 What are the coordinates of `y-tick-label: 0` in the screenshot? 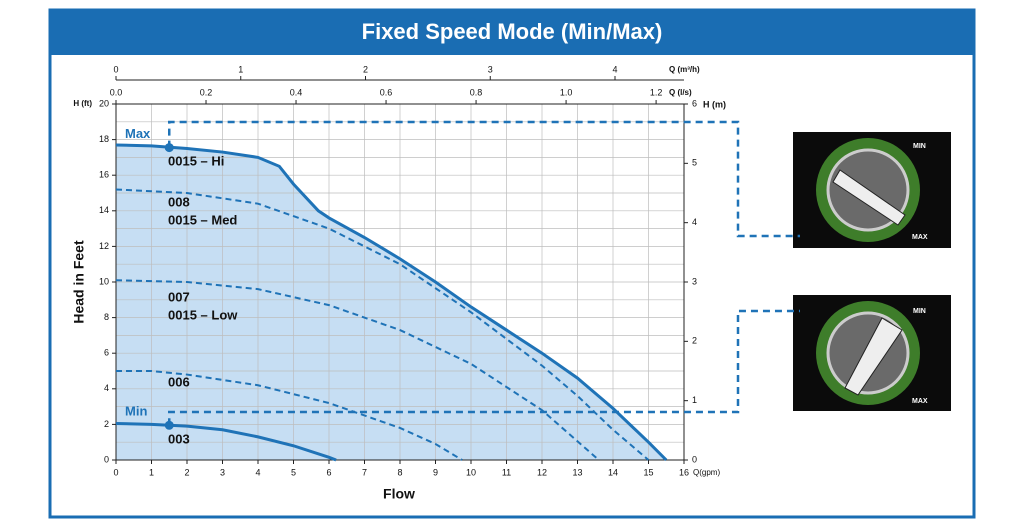 It's located at (106, 459).